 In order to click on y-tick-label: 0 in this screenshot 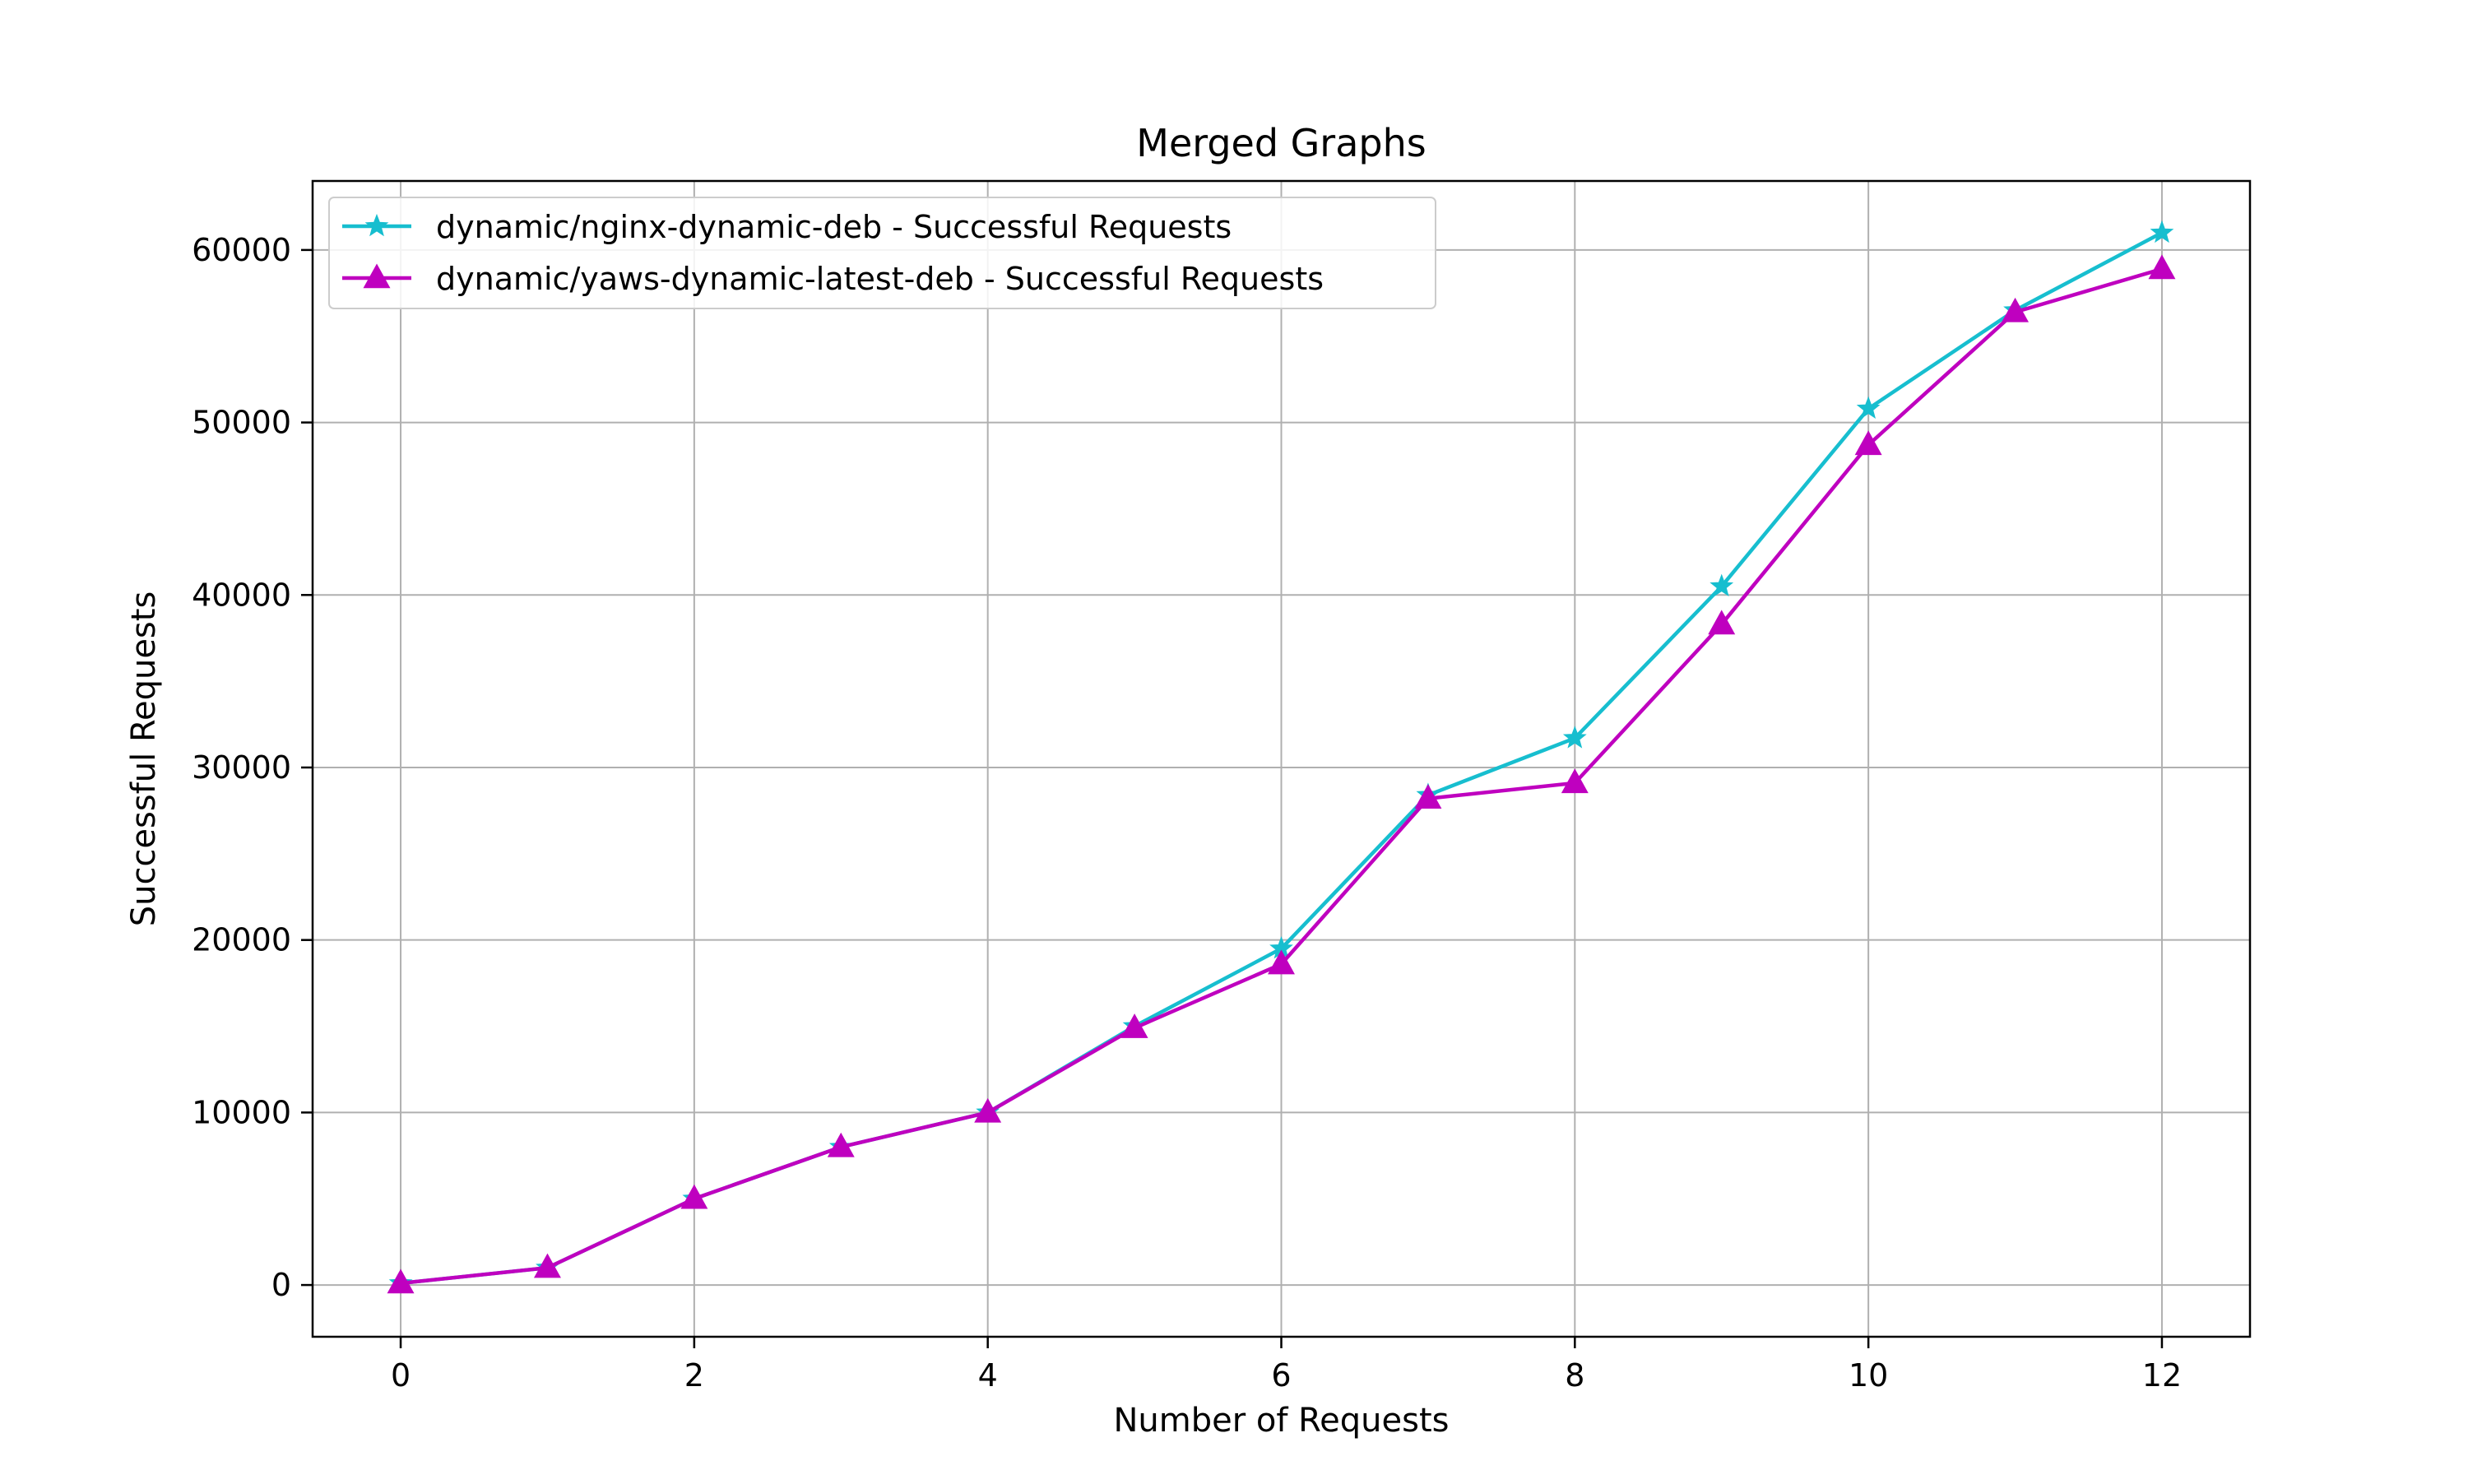, I will do `click(281, 1285)`.